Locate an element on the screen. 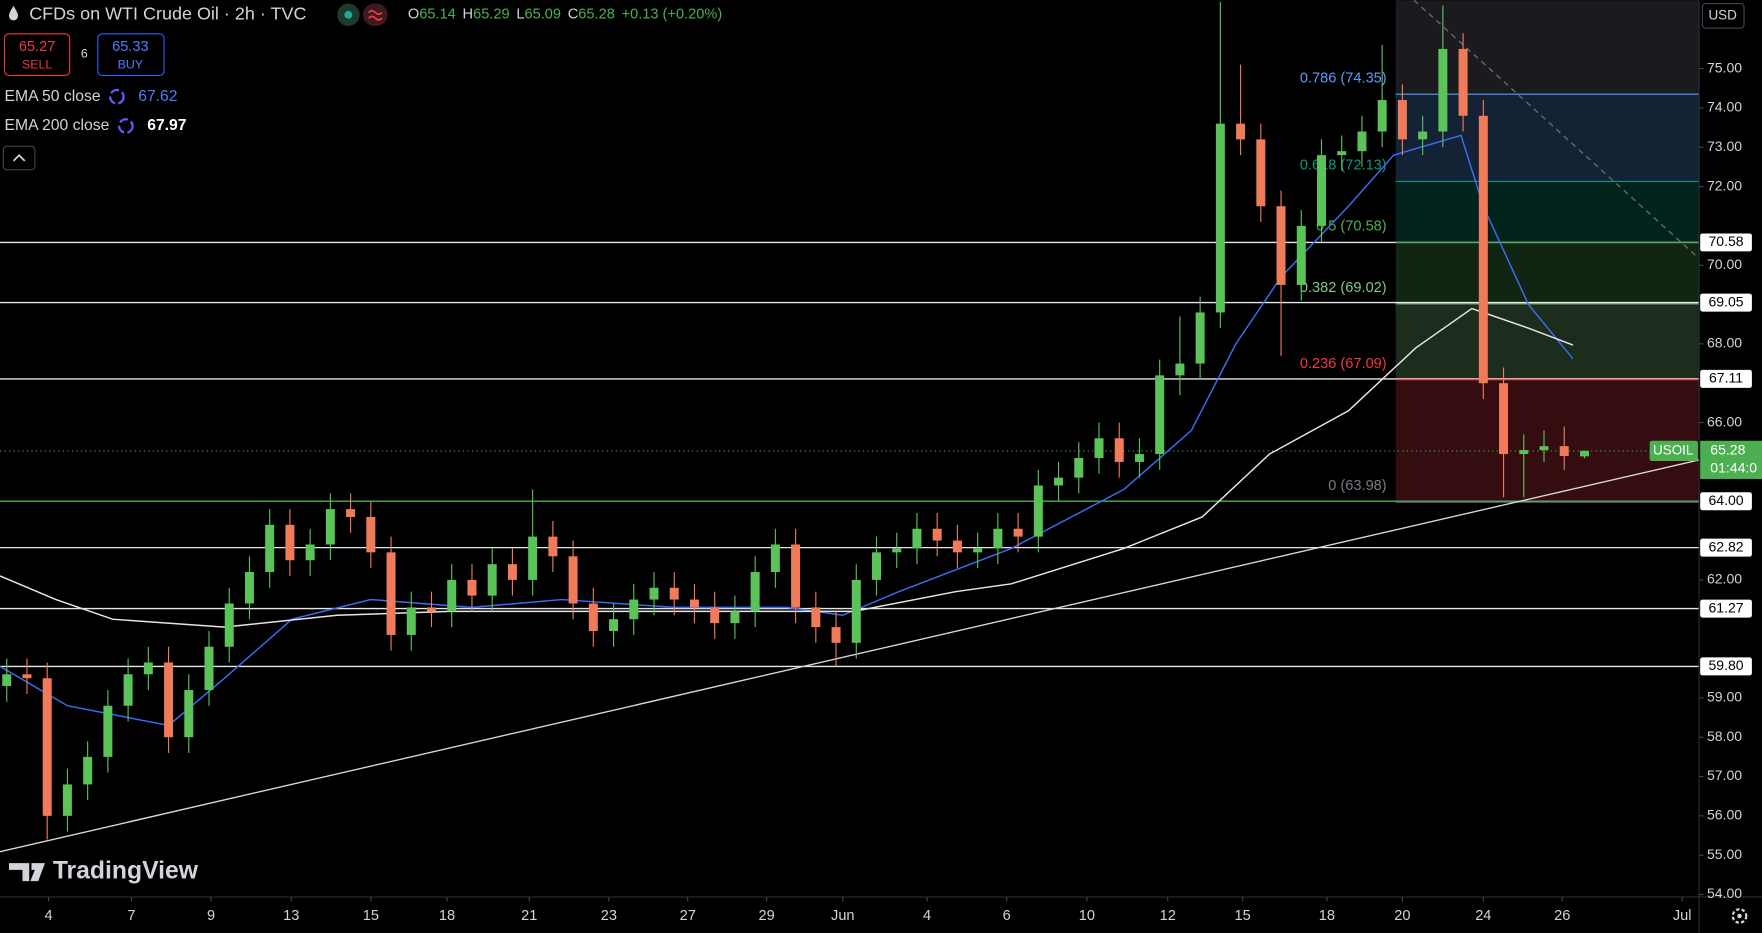 This screenshot has width=1762, height=933. price-line-label: 69.05 is located at coordinates (1725, 301).